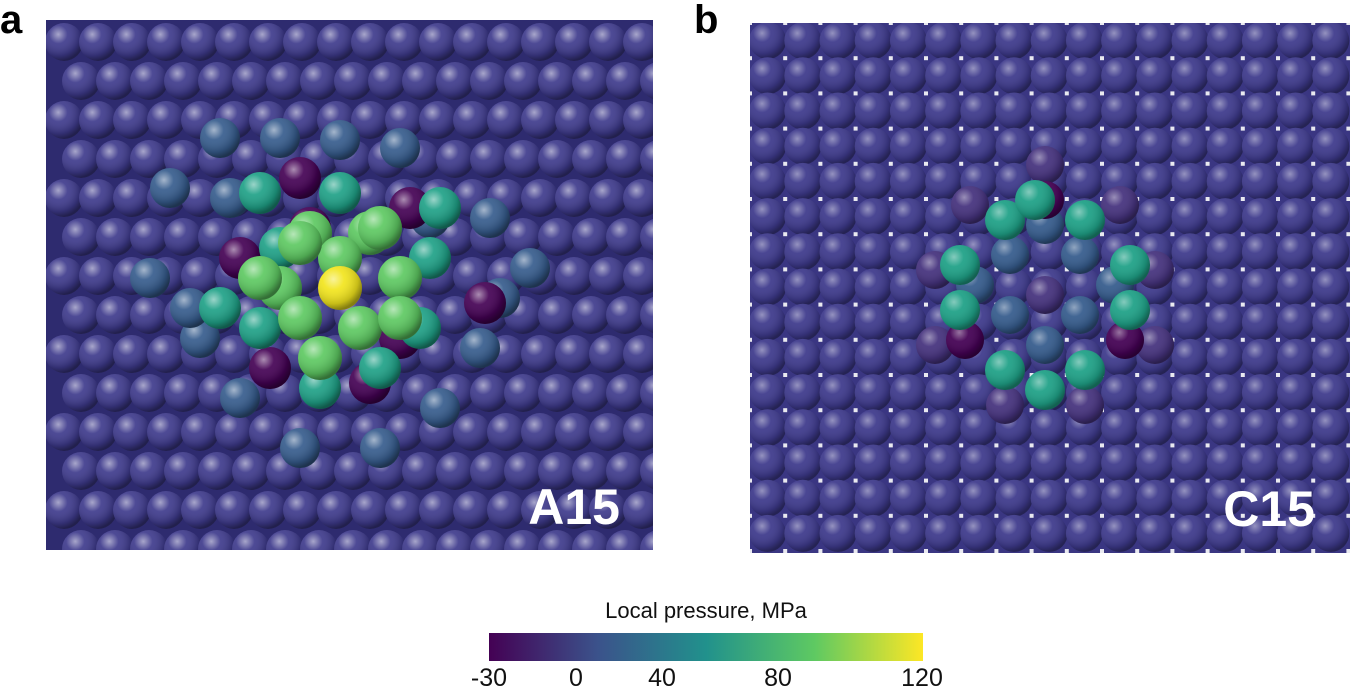 Image resolution: width=1350 pixels, height=693 pixels. I want to click on panel-a-label: a, so click(11, 21).